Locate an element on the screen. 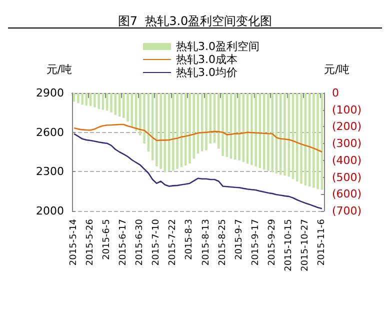 This screenshot has width=390, height=332. y-axis-title: 元/吨 is located at coordinates (59, 69).